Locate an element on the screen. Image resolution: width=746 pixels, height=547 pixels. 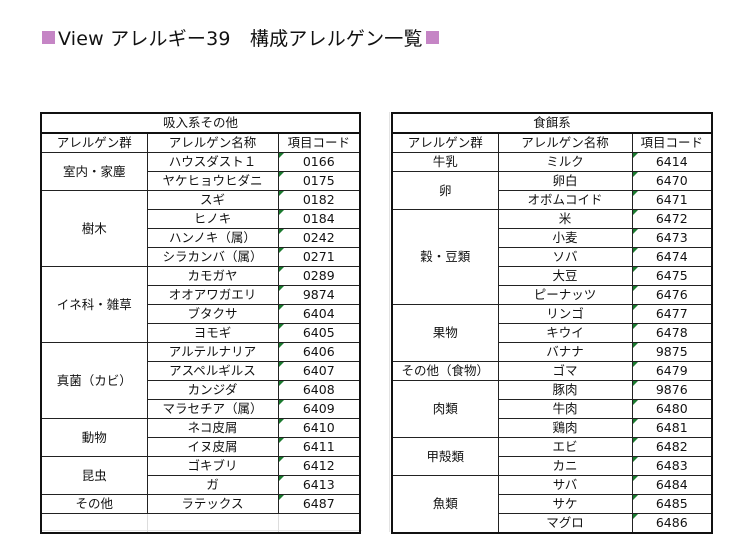
table-row: アスペルギルス 6407 is located at coordinates (201, 371).